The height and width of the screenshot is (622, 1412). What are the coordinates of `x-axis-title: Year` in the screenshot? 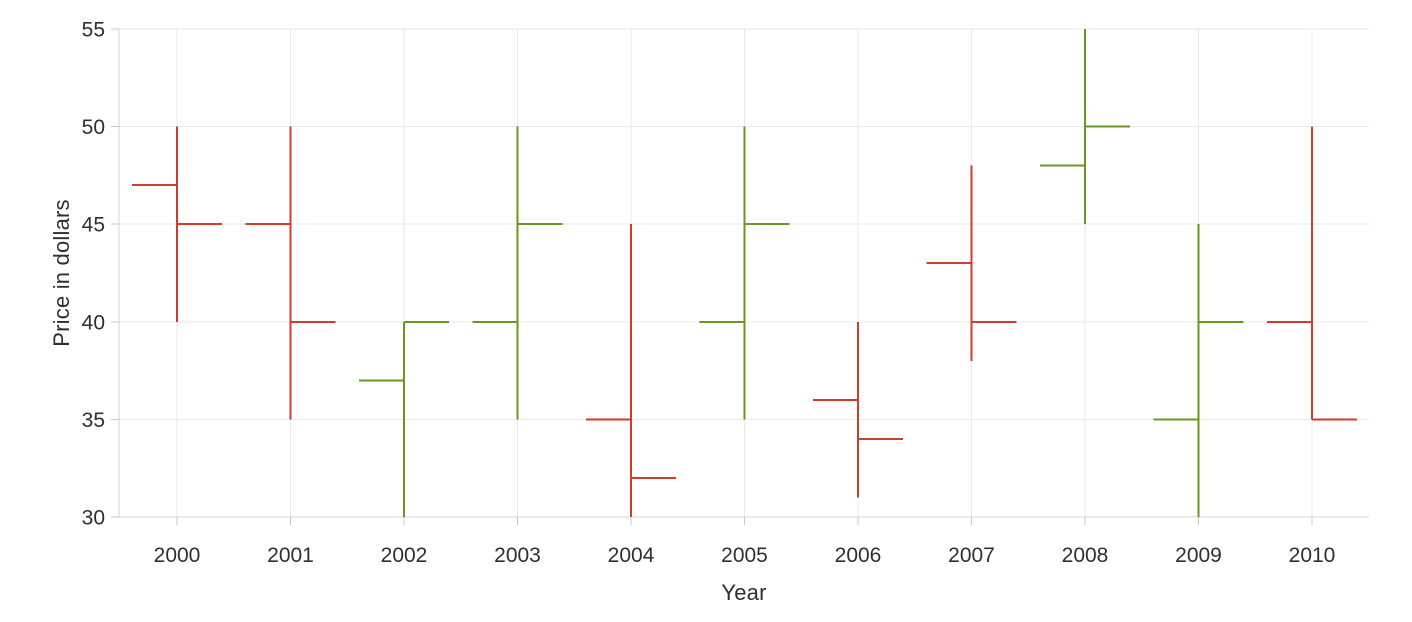 It's located at (744, 592).